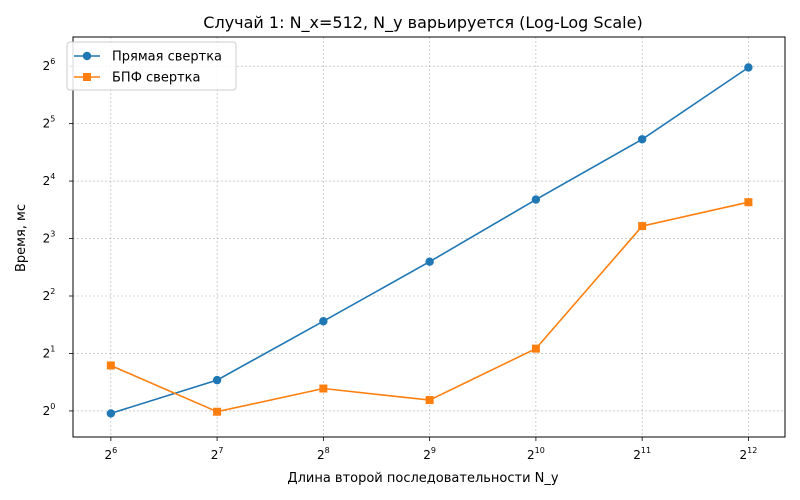 This screenshot has height=500, width=800. I want to click on y-tick-label: 26, so click(49, 65).